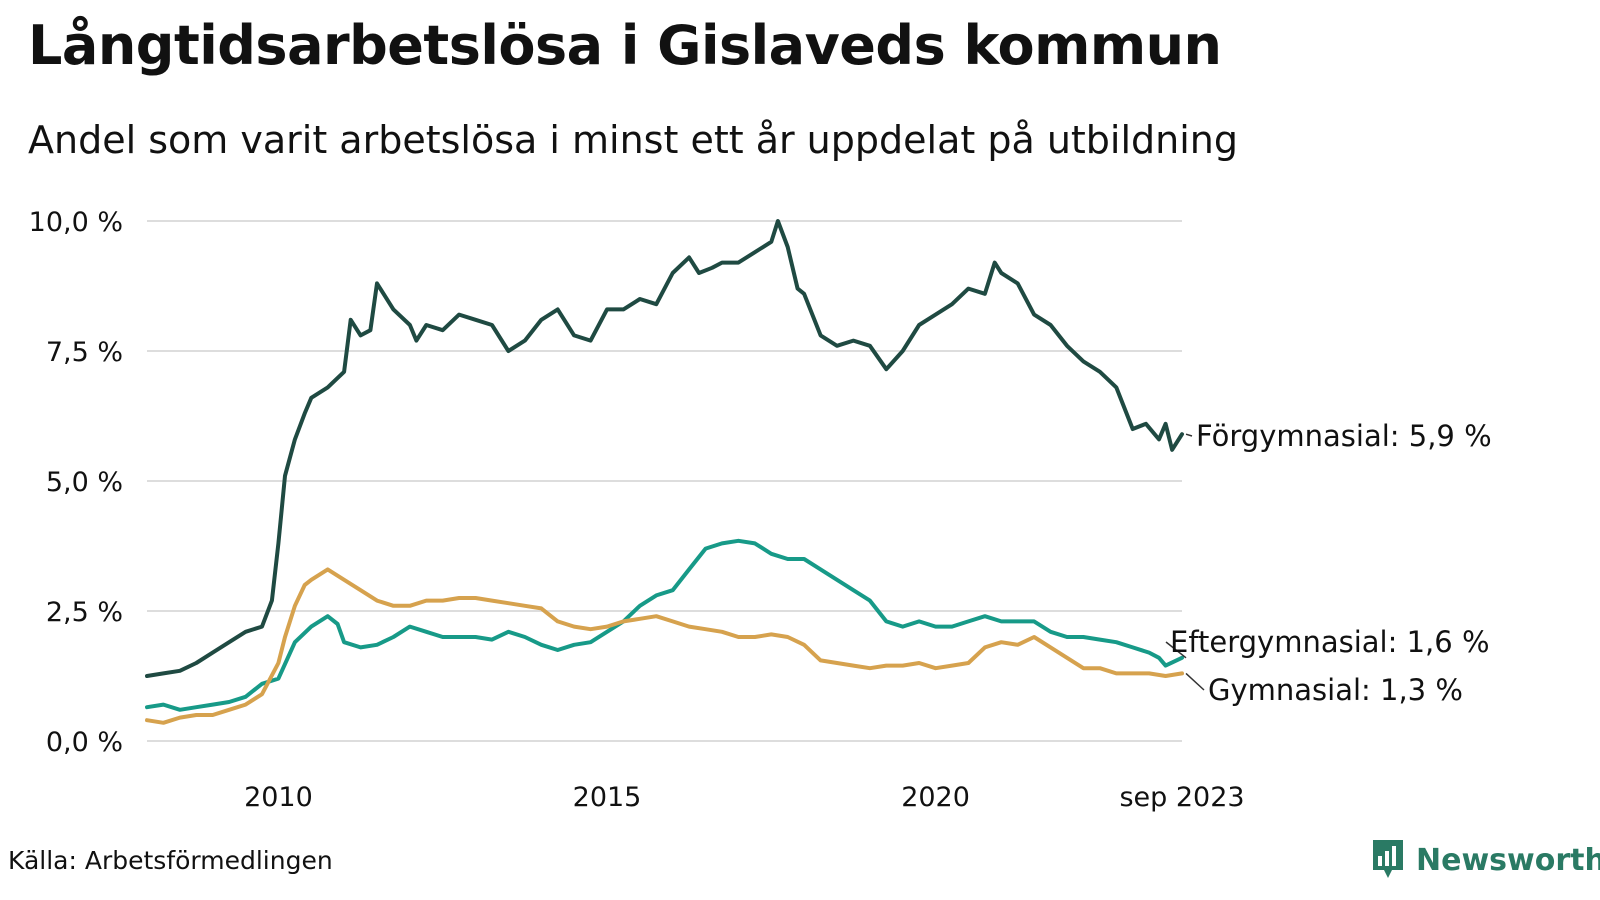 The height and width of the screenshot is (900, 1600). I want to click on brand-name: Newsworthy, so click(1508, 860).